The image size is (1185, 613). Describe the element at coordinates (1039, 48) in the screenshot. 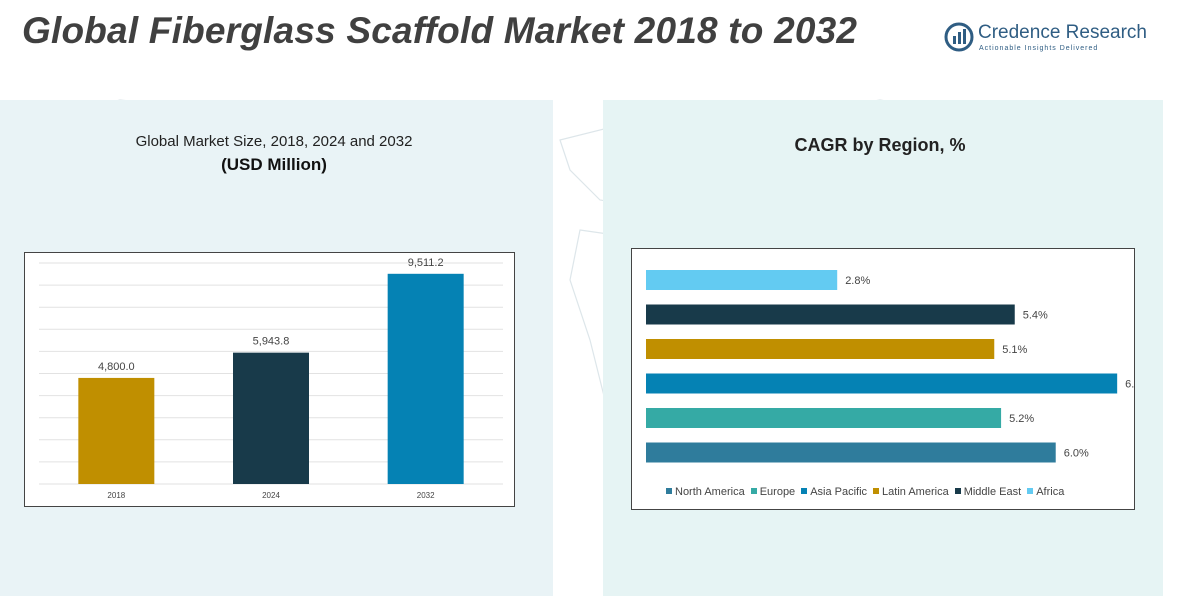

I see `logo-tagline: Actionable Insights Delivered` at that location.